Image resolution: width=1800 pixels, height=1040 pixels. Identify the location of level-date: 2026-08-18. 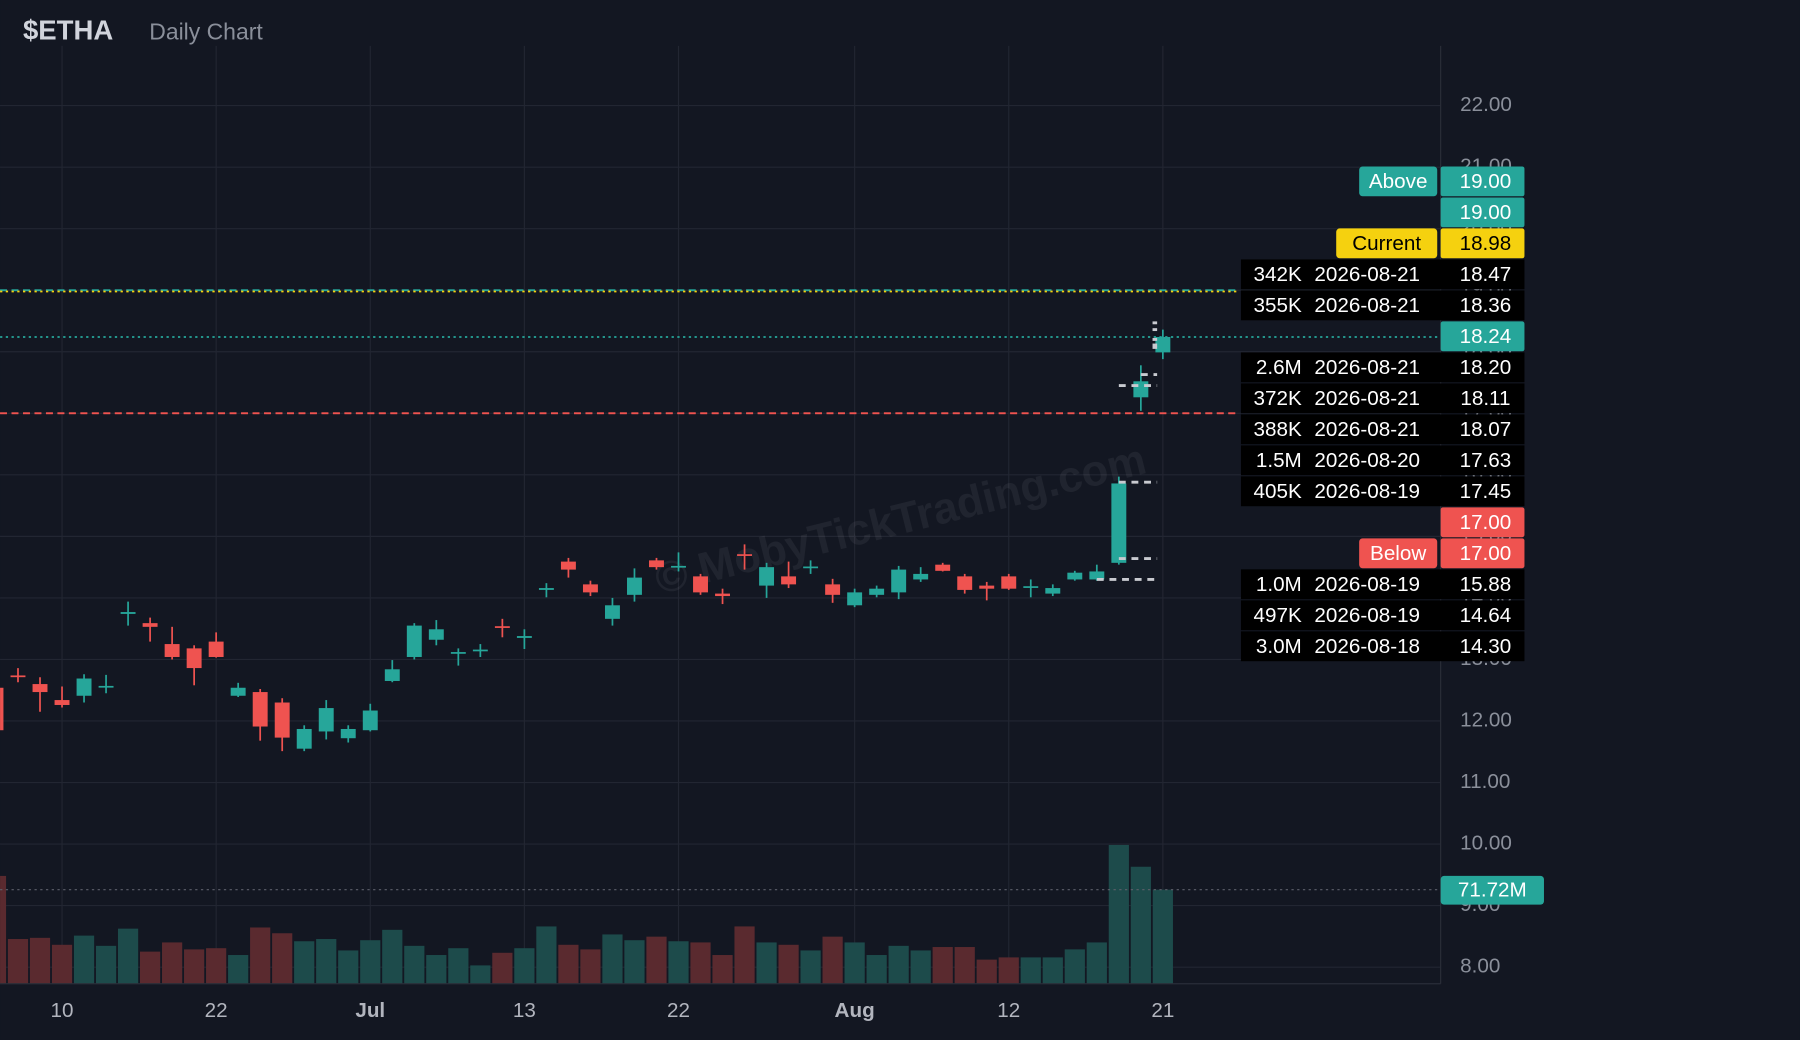
(1367, 646).